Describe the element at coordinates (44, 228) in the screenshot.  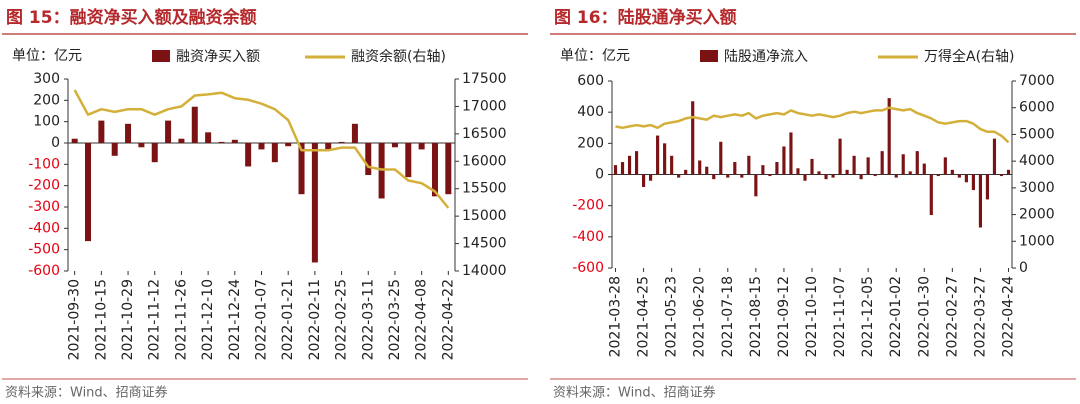
I see `y-tick-label: -400` at that location.